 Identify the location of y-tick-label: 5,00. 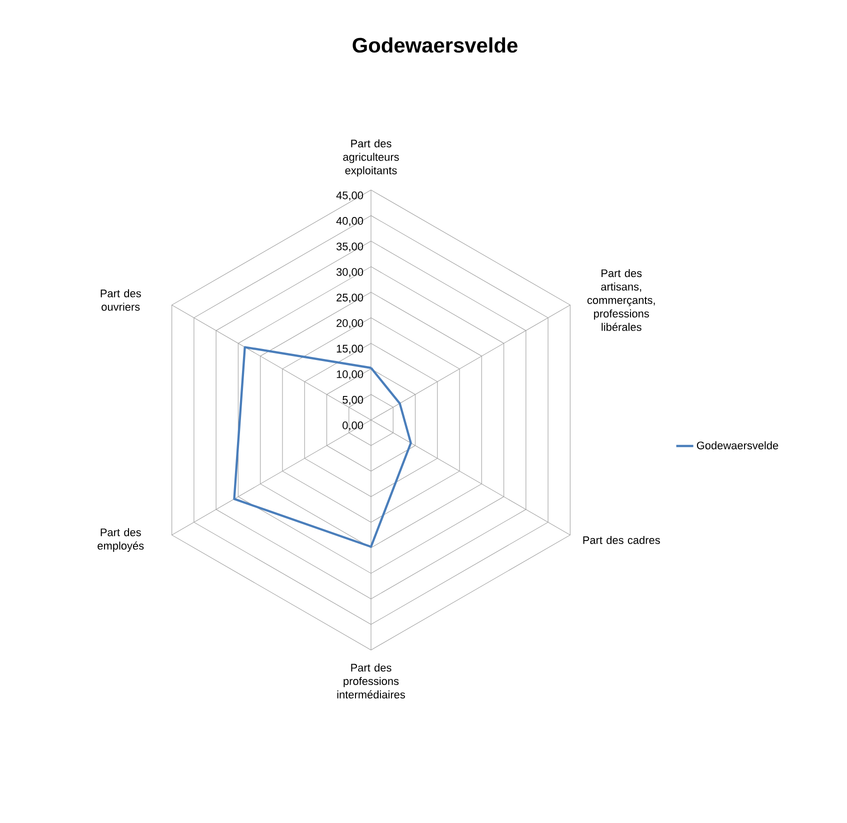
(353, 400).